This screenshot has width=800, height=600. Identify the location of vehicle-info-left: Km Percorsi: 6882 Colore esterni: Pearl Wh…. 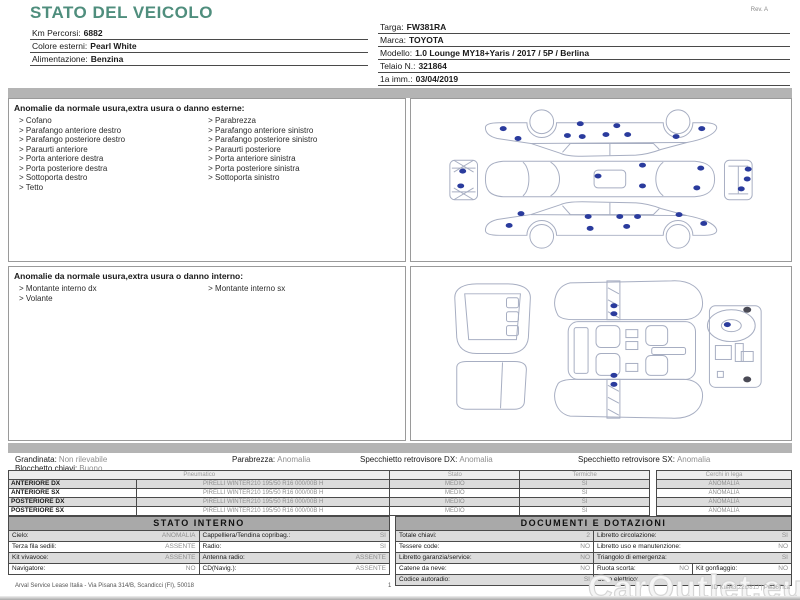
(199, 46).